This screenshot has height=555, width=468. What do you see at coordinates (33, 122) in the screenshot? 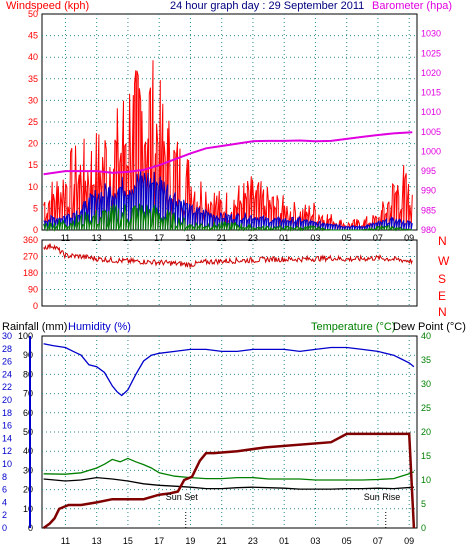
I see `y-tick-label: 25` at bounding box center [33, 122].